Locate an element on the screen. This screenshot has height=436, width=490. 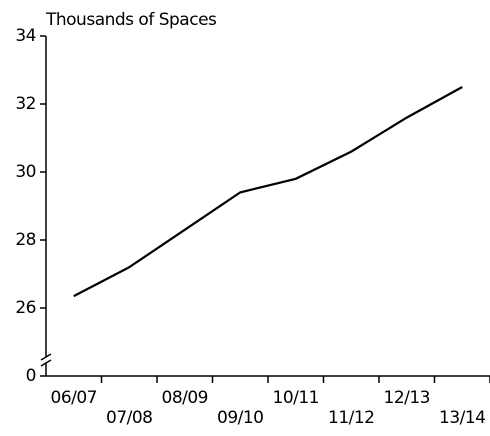
x-tick-label: 13/14 is located at coordinates (462, 418).